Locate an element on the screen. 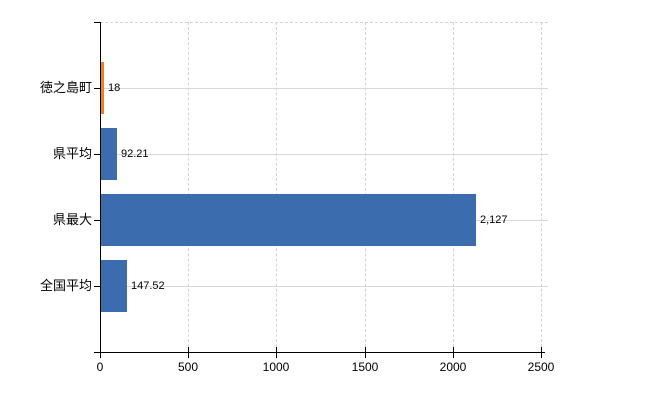 The image size is (650, 400). x-tick-label: 0 is located at coordinates (100, 367).